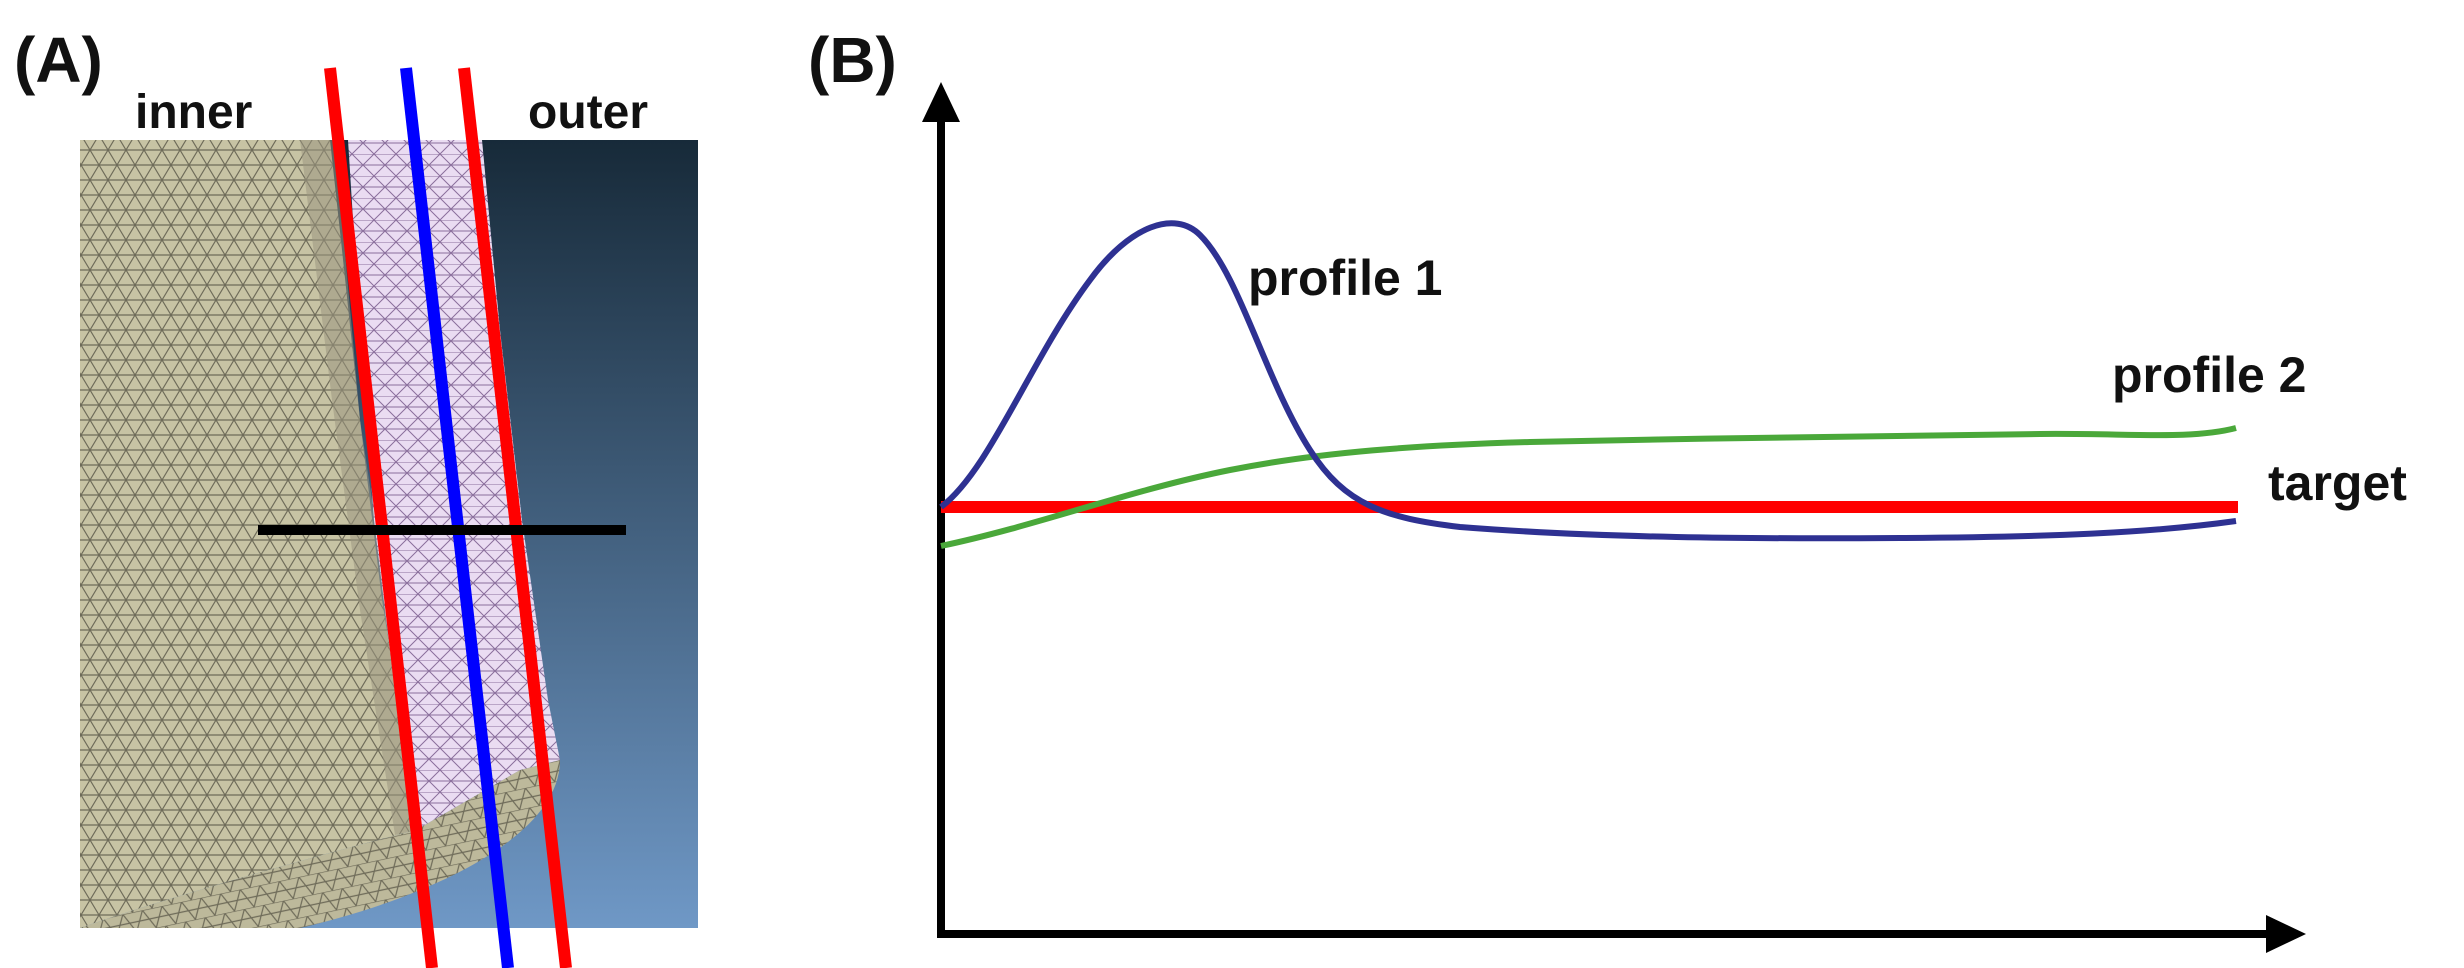 Image resolution: width=2464 pixels, height=968 pixels. I want to click on panel-a-label: (A), so click(58, 60).